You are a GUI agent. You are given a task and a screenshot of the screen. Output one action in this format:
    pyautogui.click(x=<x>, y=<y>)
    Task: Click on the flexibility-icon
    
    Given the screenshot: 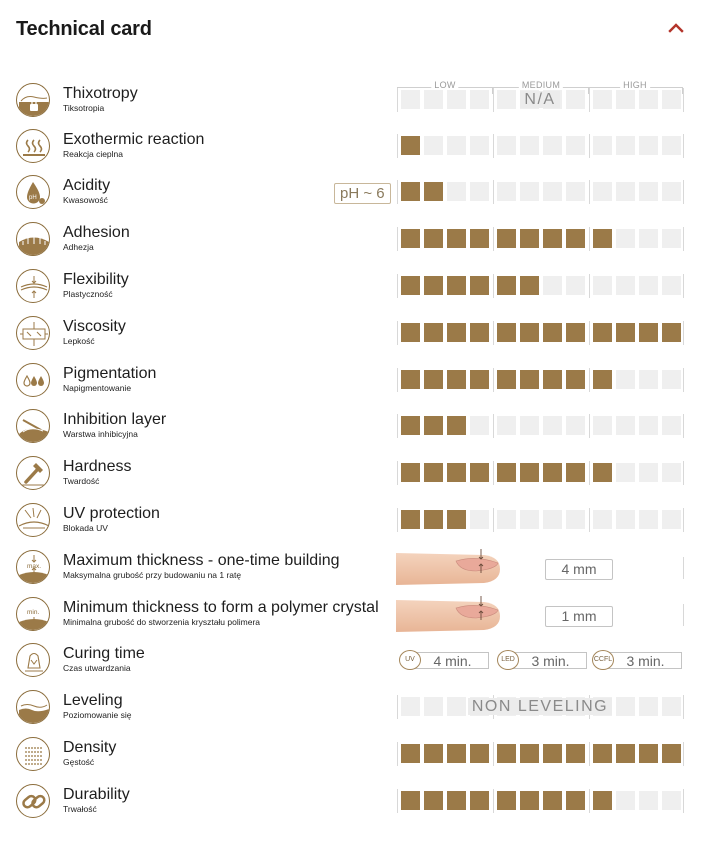 What is the action you would take?
    pyautogui.click(x=33, y=286)
    